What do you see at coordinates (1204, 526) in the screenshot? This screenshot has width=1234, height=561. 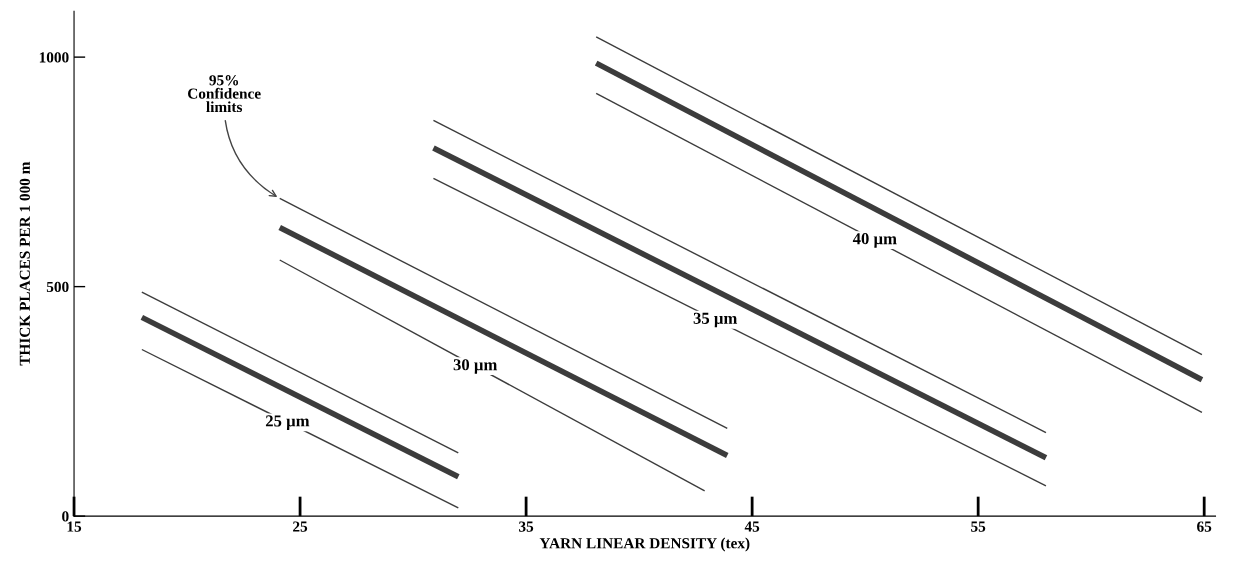 I see `x-tick-label: 65` at bounding box center [1204, 526].